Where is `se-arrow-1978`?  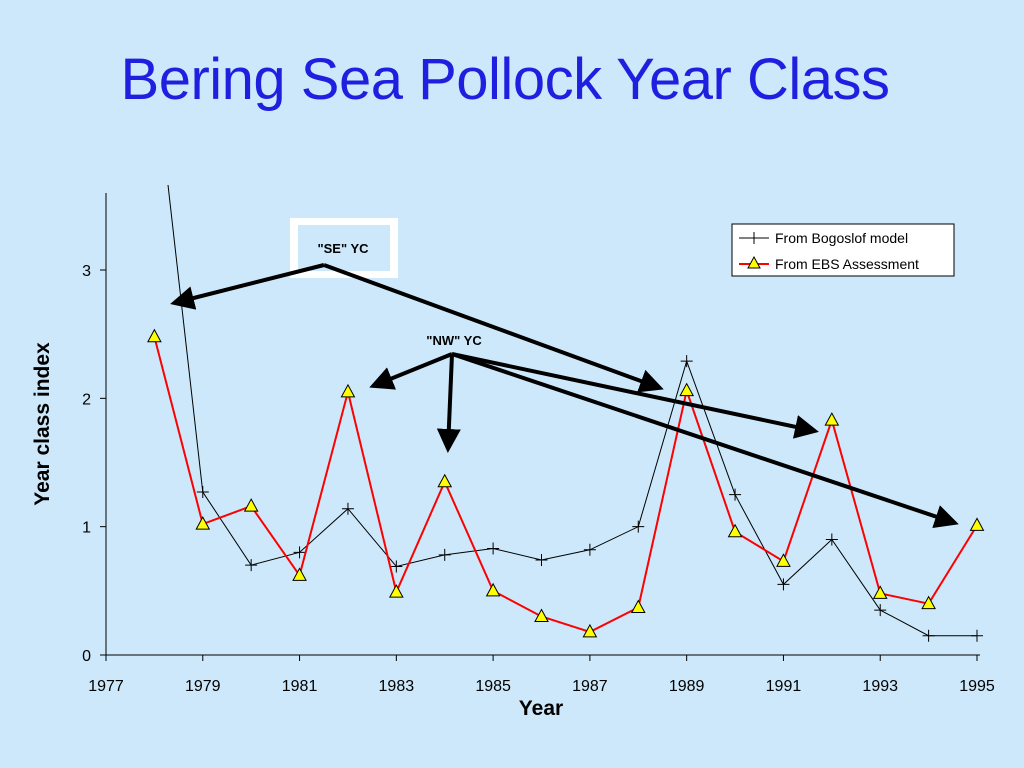 se-arrow-1978 is located at coordinates (247, 286).